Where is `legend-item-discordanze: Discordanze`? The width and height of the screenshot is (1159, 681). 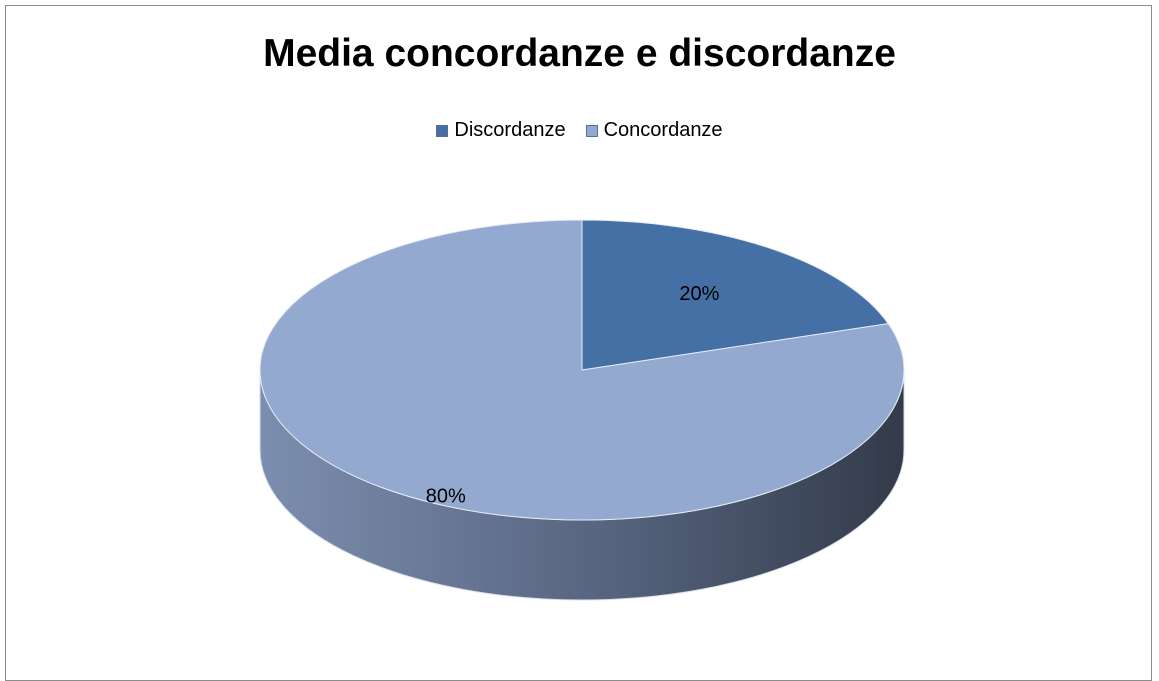 legend-item-discordanze: Discordanze is located at coordinates (501, 130).